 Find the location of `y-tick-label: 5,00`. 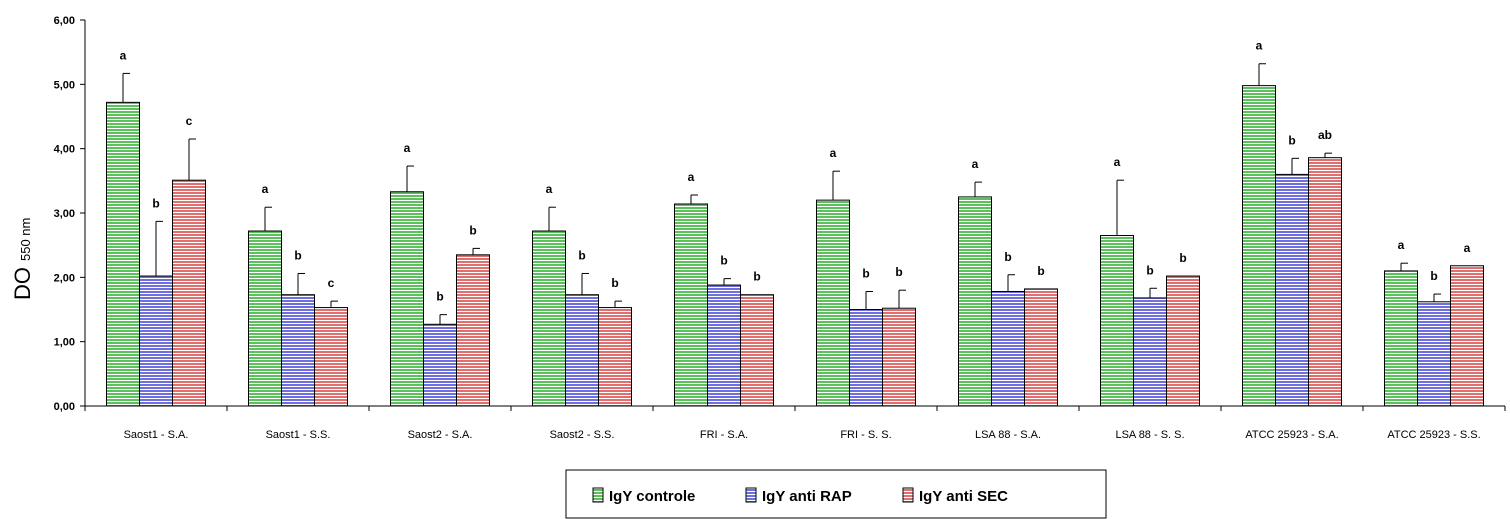

y-tick-label: 5,00 is located at coordinates (64, 85).